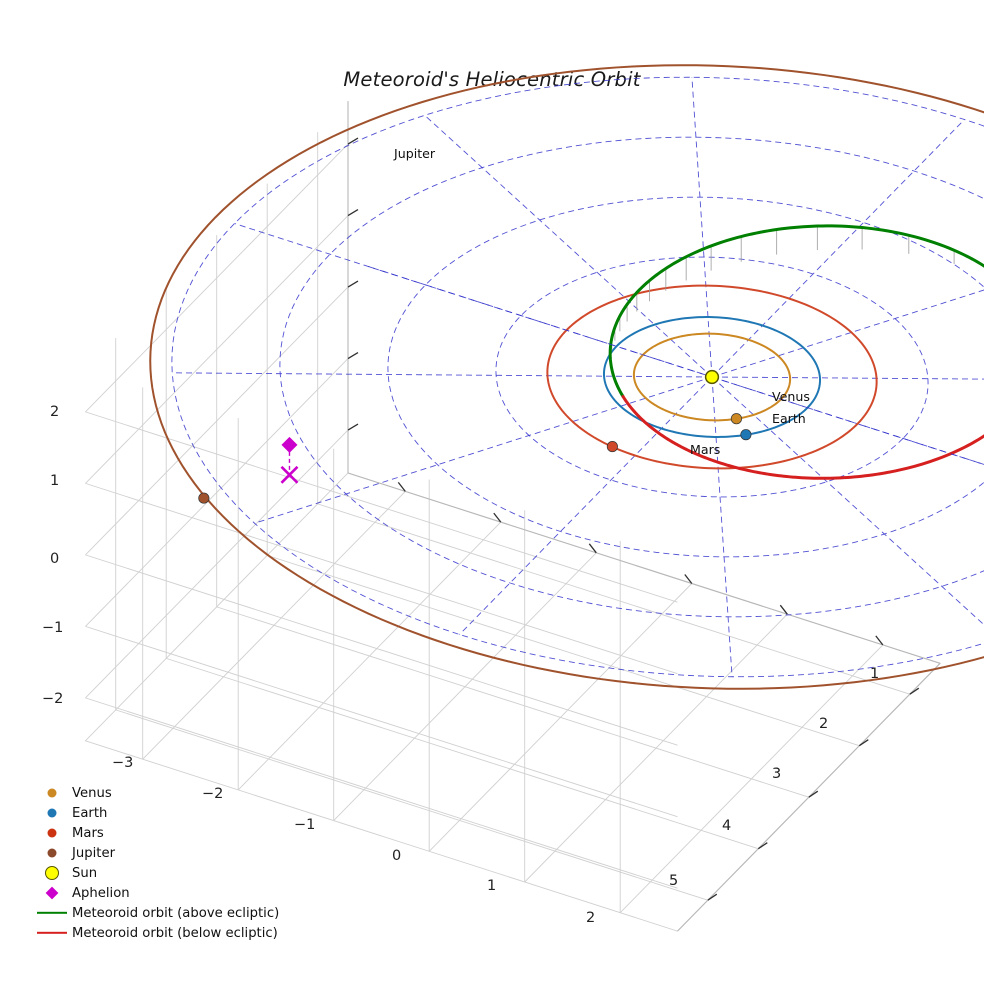 The image size is (984, 984). Describe the element at coordinates (55, 559) in the screenshot. I see `tick-label-z-2: 0` at that location.